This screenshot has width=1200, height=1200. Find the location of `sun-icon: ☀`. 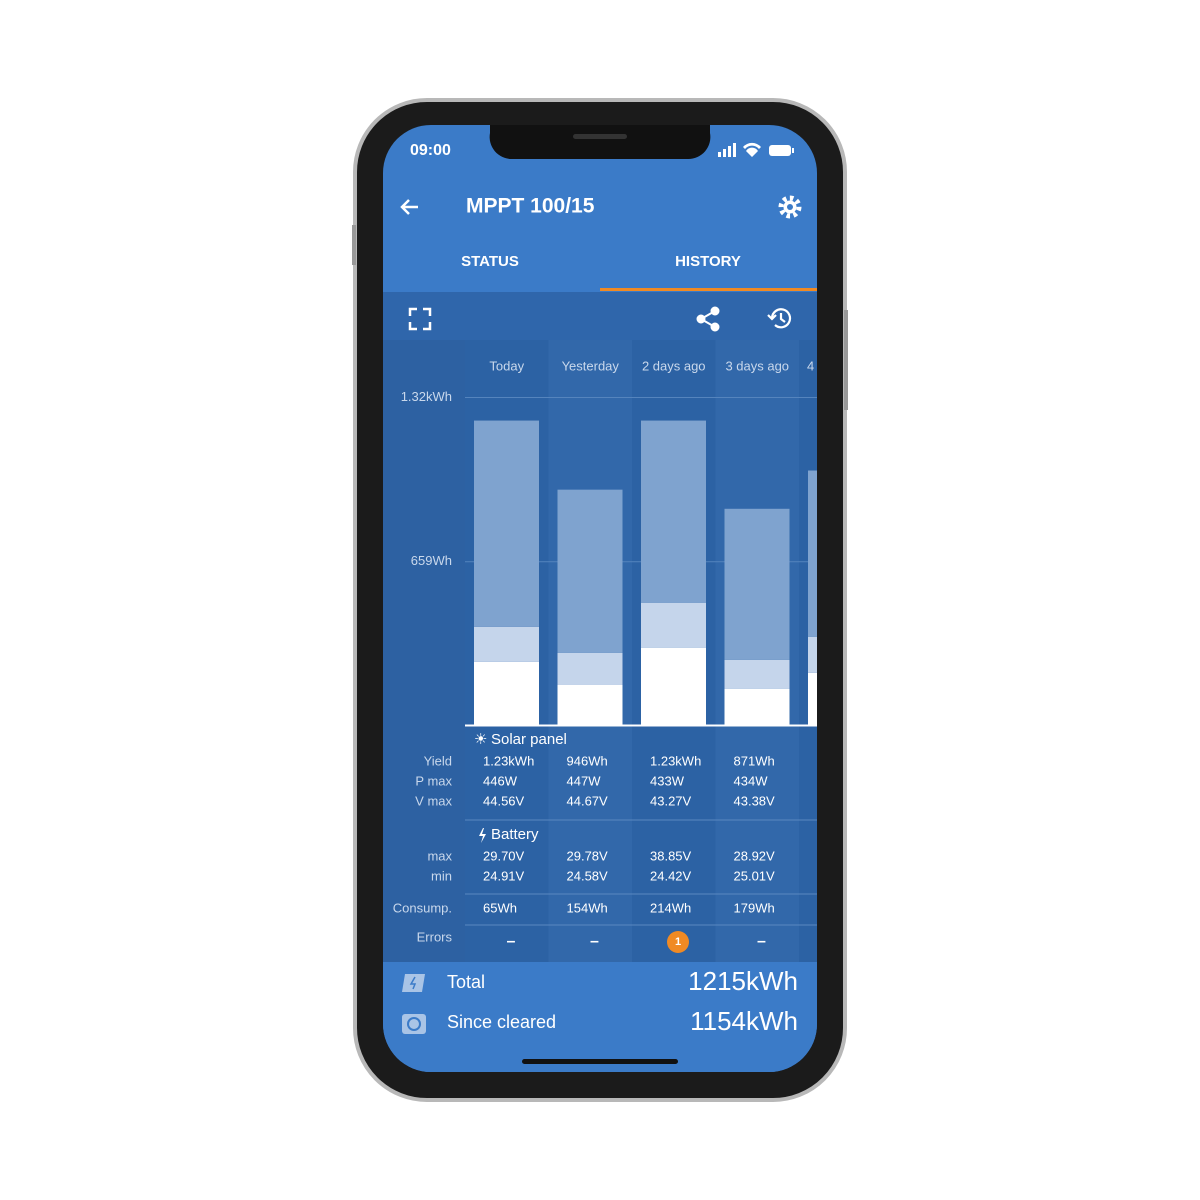

sun-icon: ☀ is located at coordinates (480, 739).